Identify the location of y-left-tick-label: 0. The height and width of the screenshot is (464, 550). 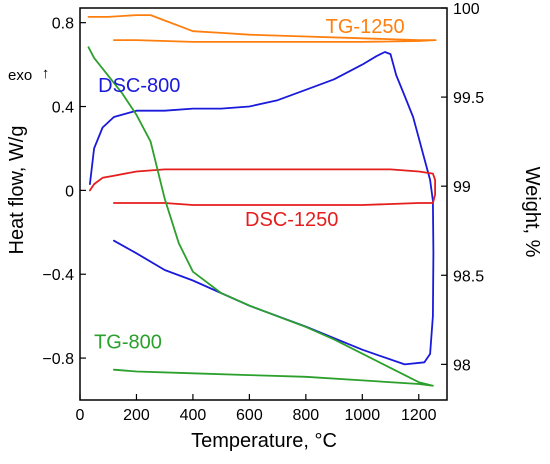
(69, 191).